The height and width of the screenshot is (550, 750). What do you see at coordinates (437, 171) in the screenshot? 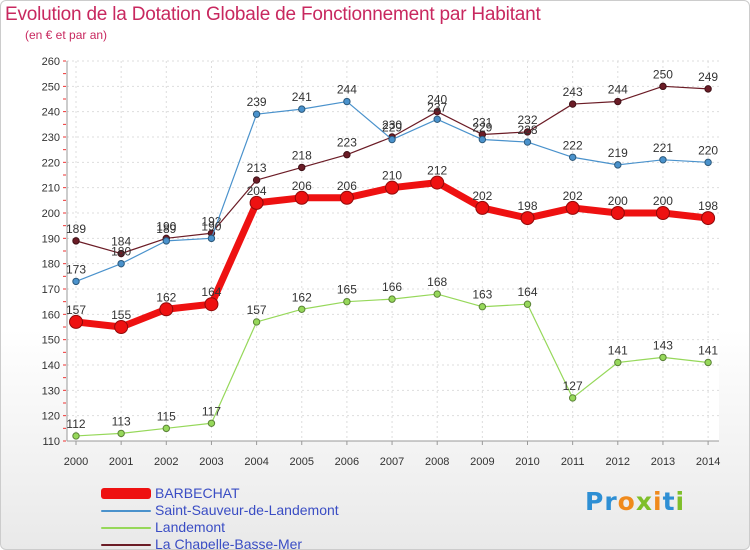
I see `data-label-barbechat: 212` at bounding box center [437, 171].